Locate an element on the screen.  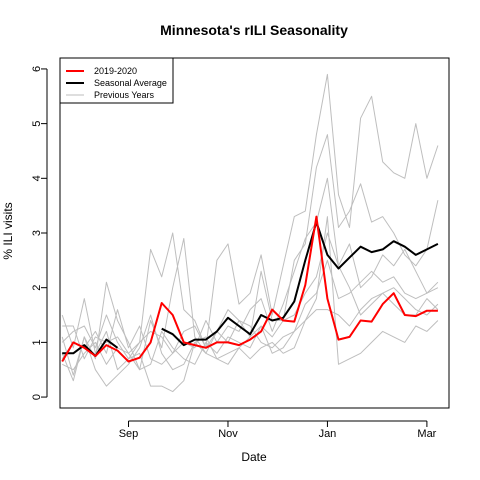
x-tick-label: Nov is located at coordinates (228, 434).